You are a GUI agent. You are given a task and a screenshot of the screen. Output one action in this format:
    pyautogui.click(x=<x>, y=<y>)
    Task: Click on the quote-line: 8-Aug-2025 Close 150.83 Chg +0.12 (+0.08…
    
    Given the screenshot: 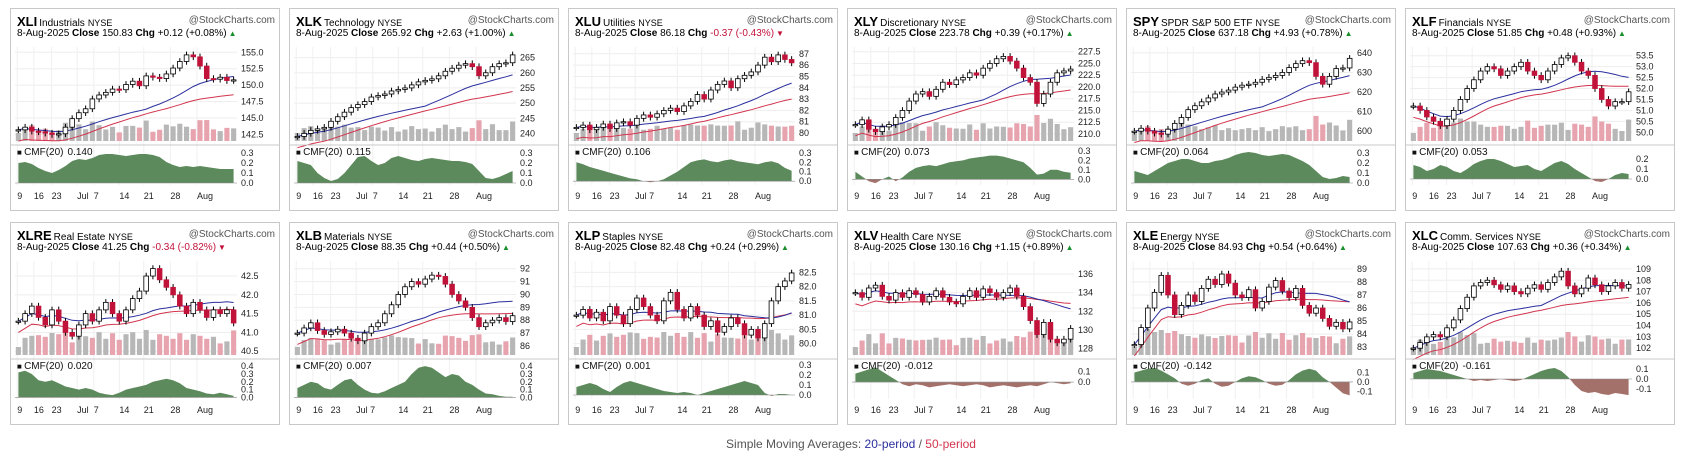 What is the action you would take?
    pyautogui.click(x=127, y=33)
    